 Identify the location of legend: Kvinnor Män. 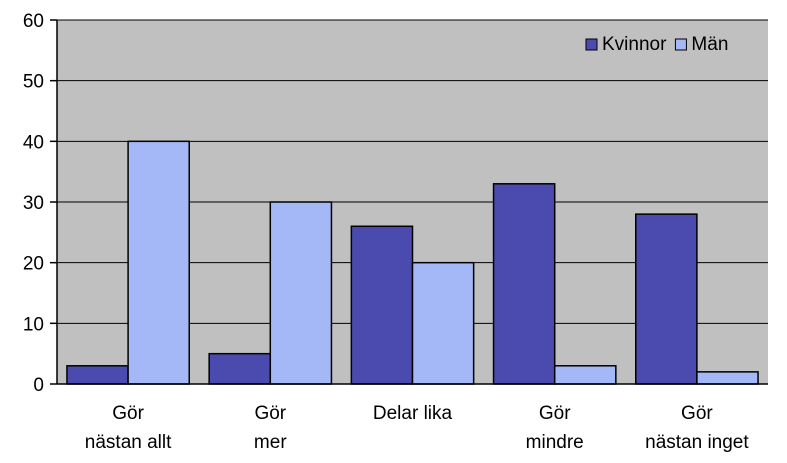
(656, 44).